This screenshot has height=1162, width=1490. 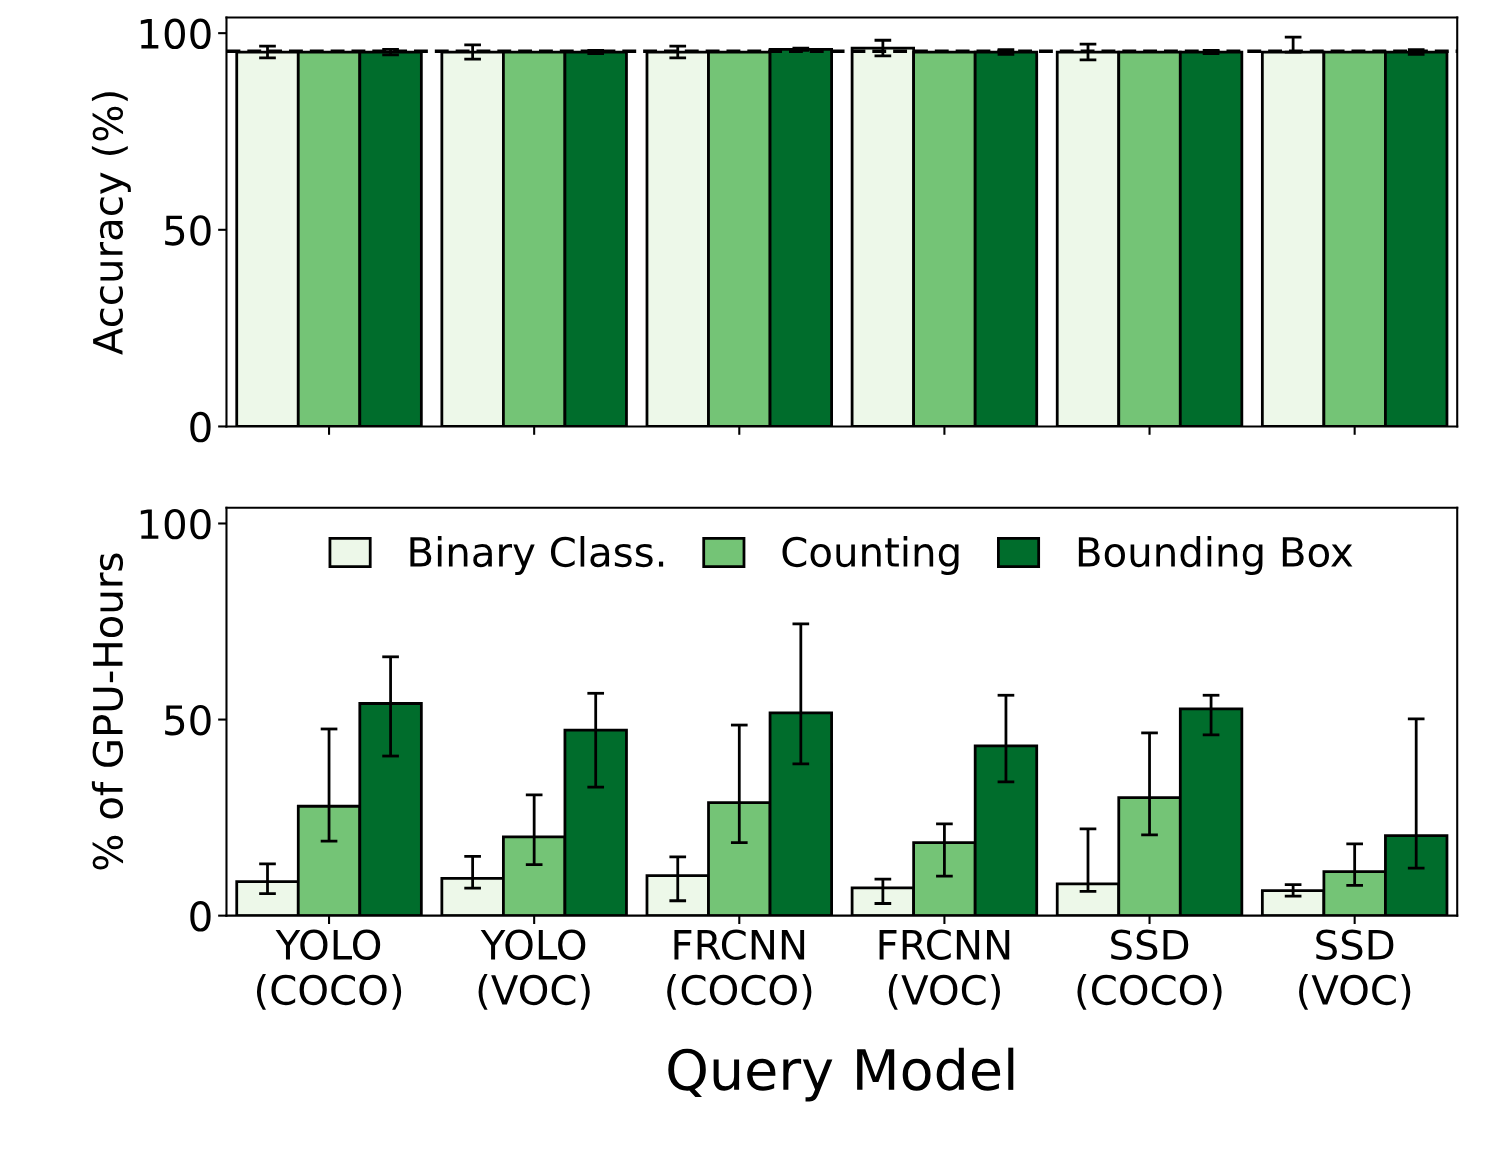 I want to click on x-axis-title: Query Model, so click(x=841, y=1074).